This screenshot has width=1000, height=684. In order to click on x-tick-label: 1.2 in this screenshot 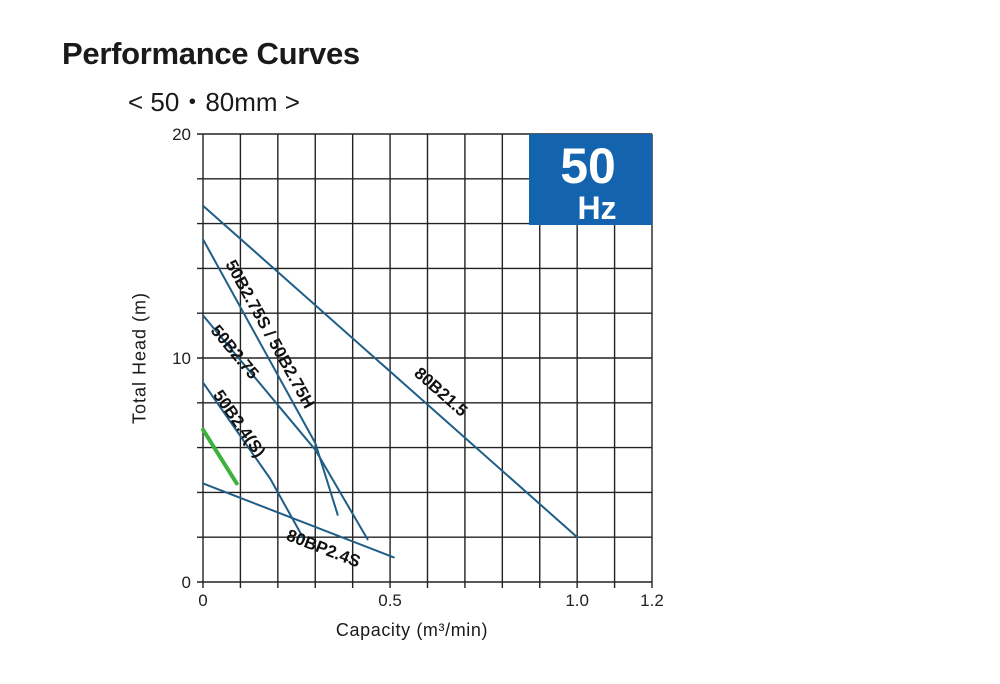, I will do `click(652, 600)`.